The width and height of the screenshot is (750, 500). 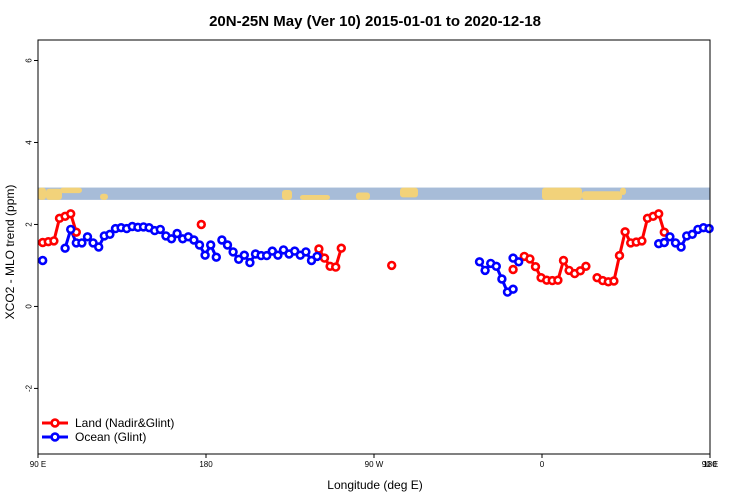 I want to click on legend-label-1: Ocean (Glint), so click(x=110, y=437).